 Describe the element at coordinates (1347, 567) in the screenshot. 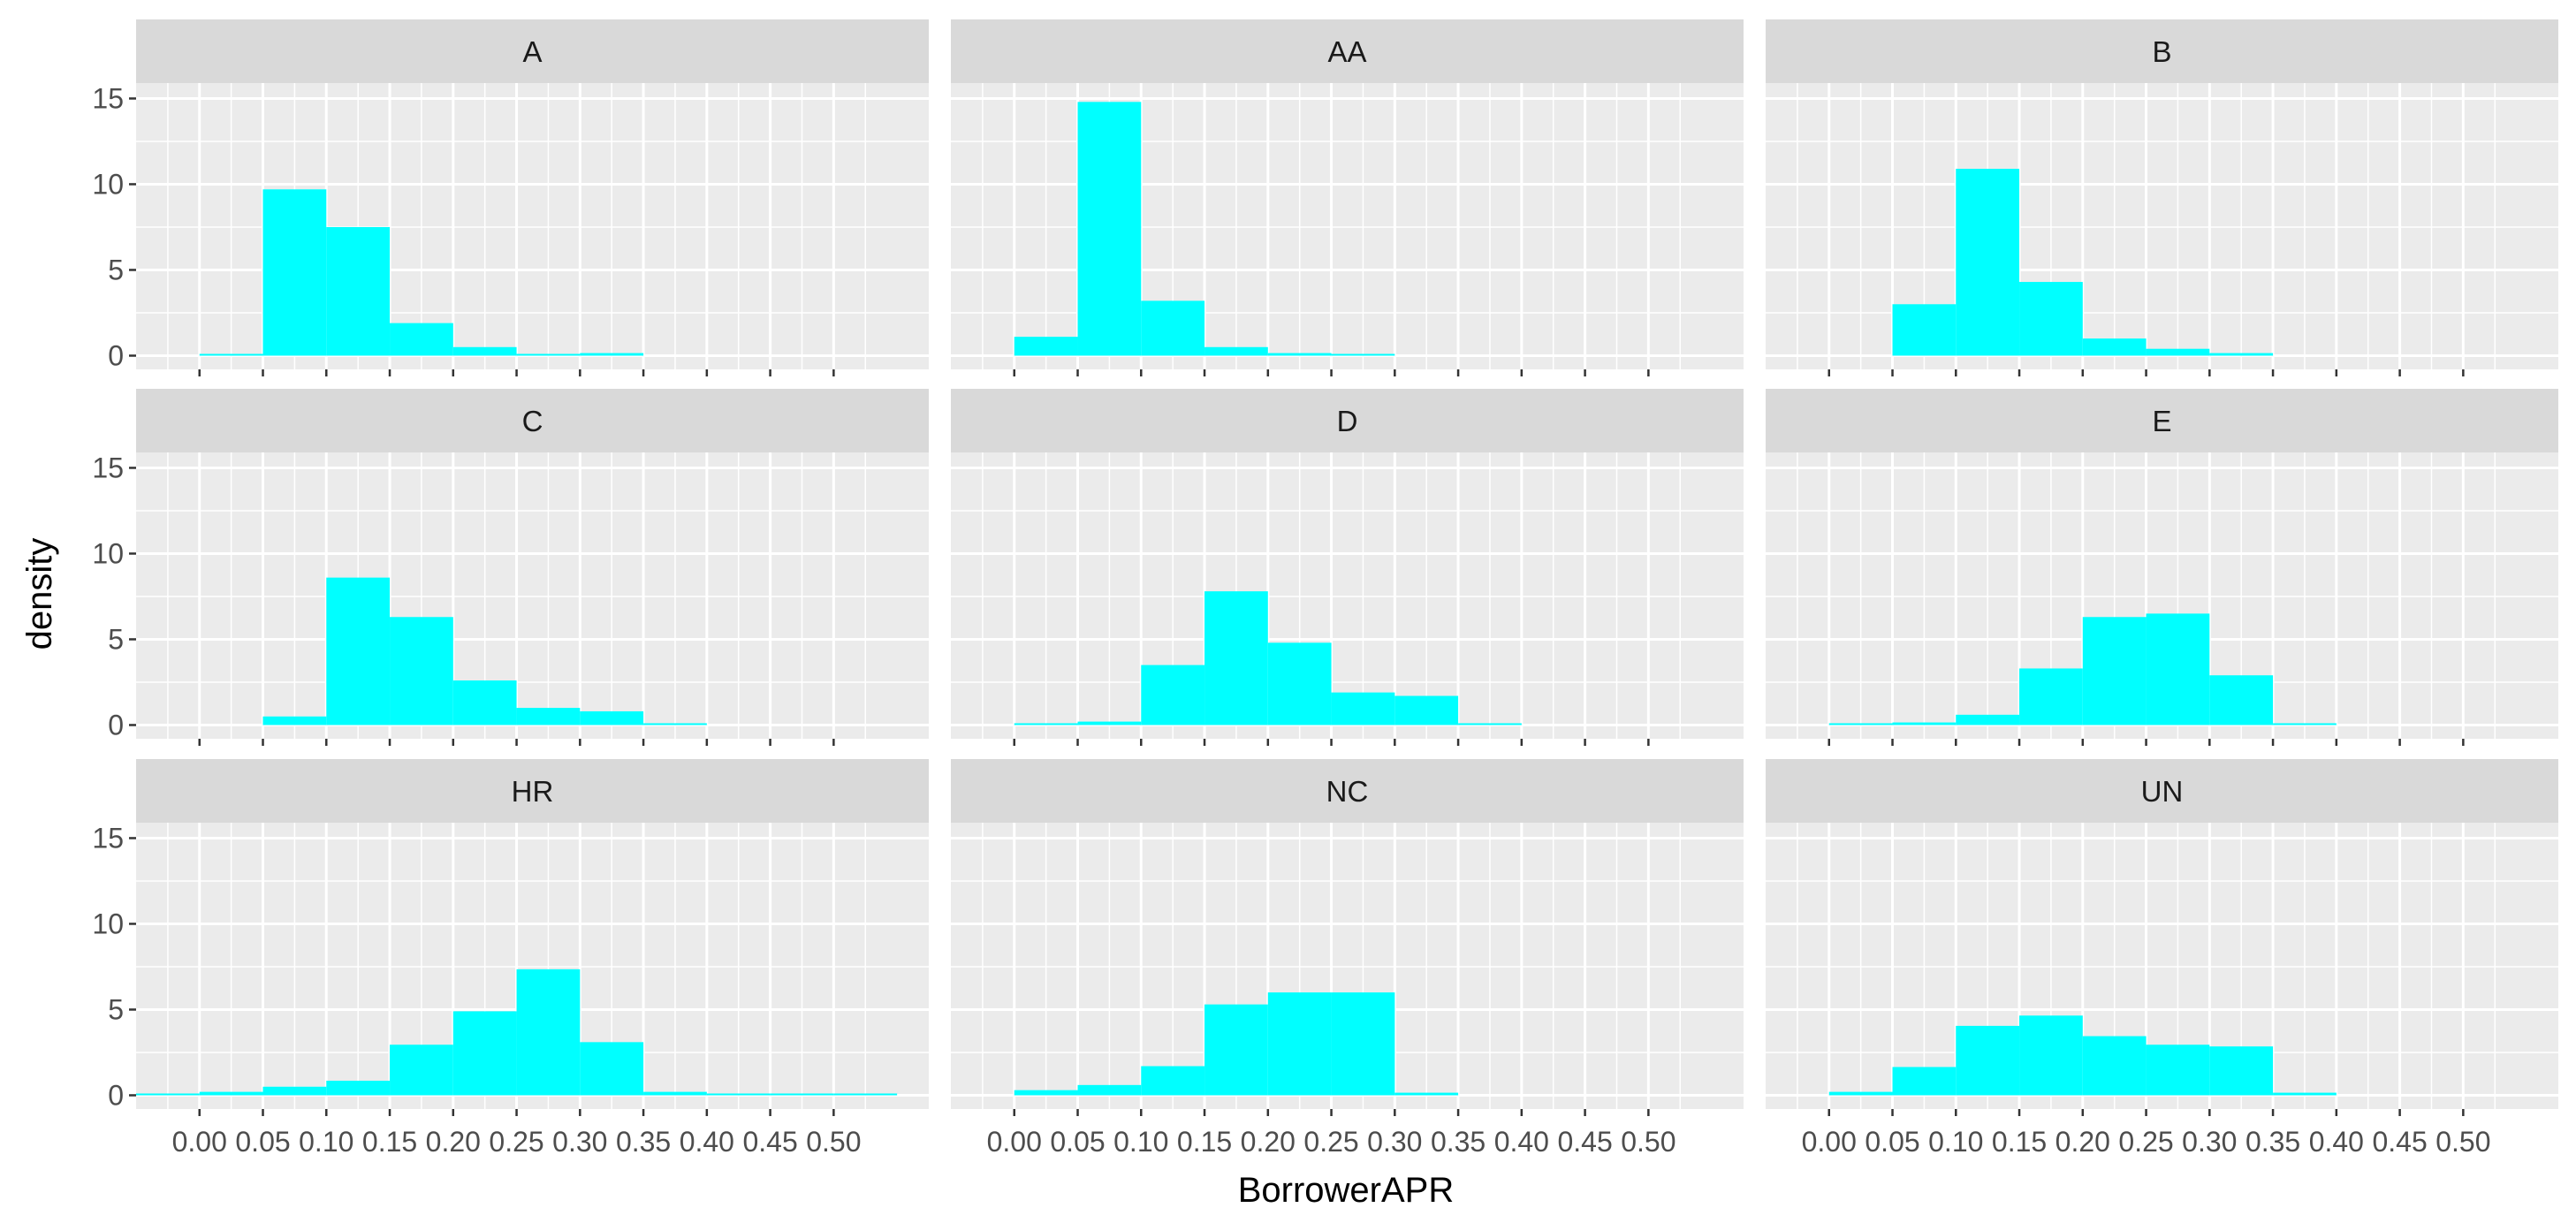

I see `facet-d: D` at that location.